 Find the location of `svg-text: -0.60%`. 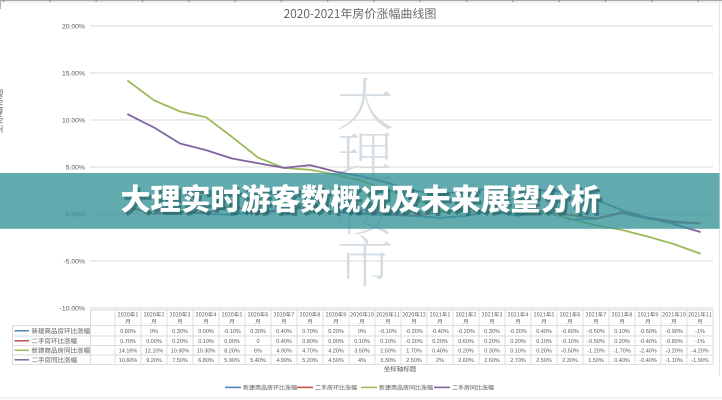

svg-text: -0.60% is located at coordinates (570, 332).